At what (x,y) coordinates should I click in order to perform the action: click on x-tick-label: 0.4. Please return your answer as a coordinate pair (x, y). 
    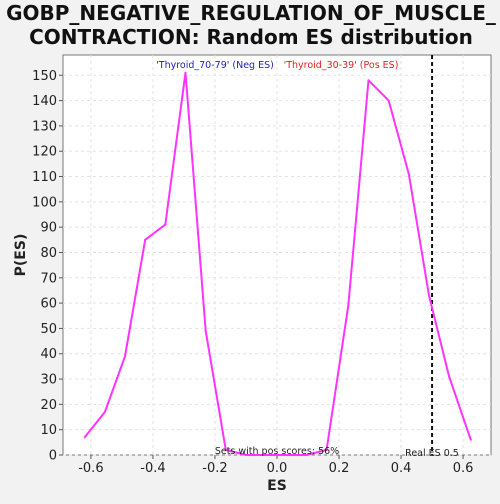
    Looking at the image, I should click on (401, 468).